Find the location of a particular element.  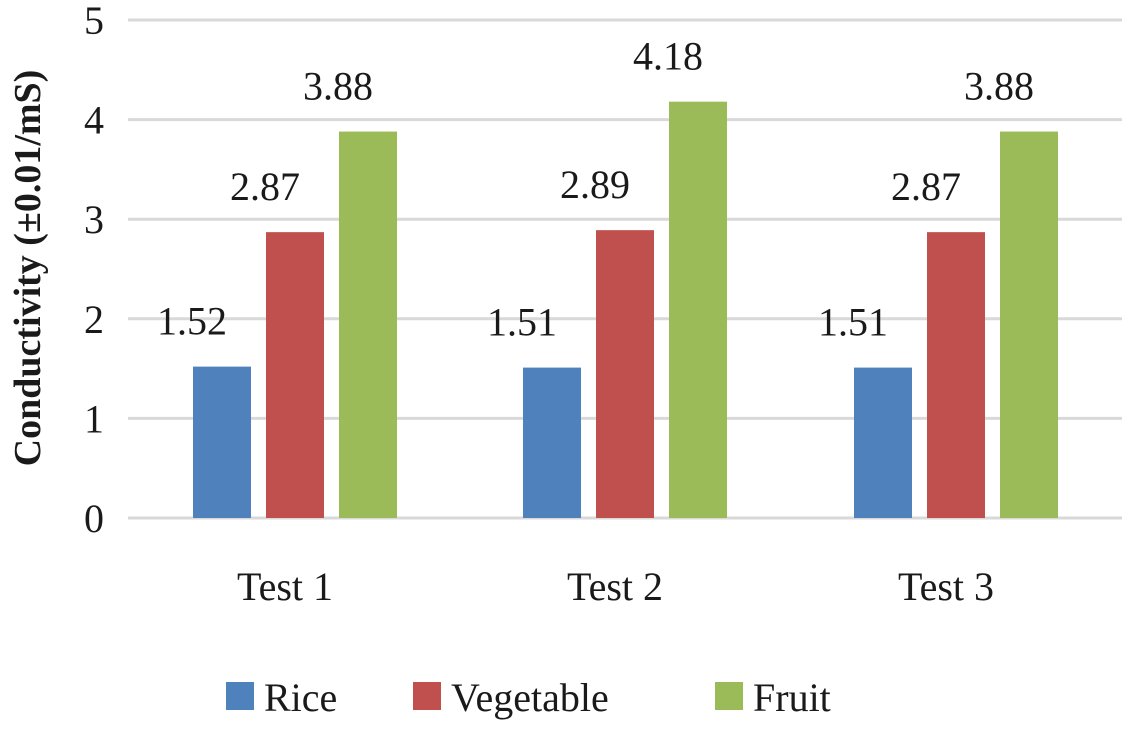

legend-label: Vegetable is located at coordinates (530, 697).